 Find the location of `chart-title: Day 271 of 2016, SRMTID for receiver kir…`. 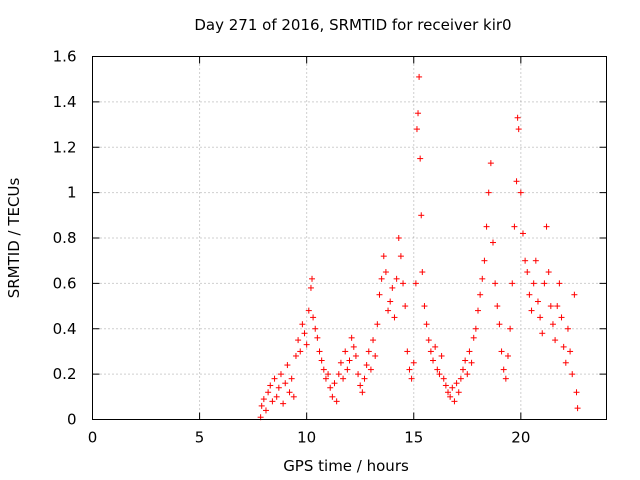

chart-title: Day 271 of 2016, SRMTID for receiver kir… is located at coordinates (352, 25).